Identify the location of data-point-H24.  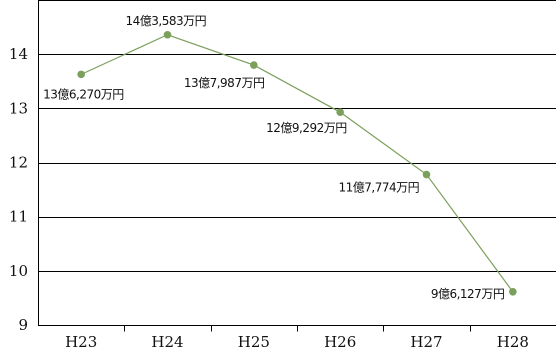
(167, 34).